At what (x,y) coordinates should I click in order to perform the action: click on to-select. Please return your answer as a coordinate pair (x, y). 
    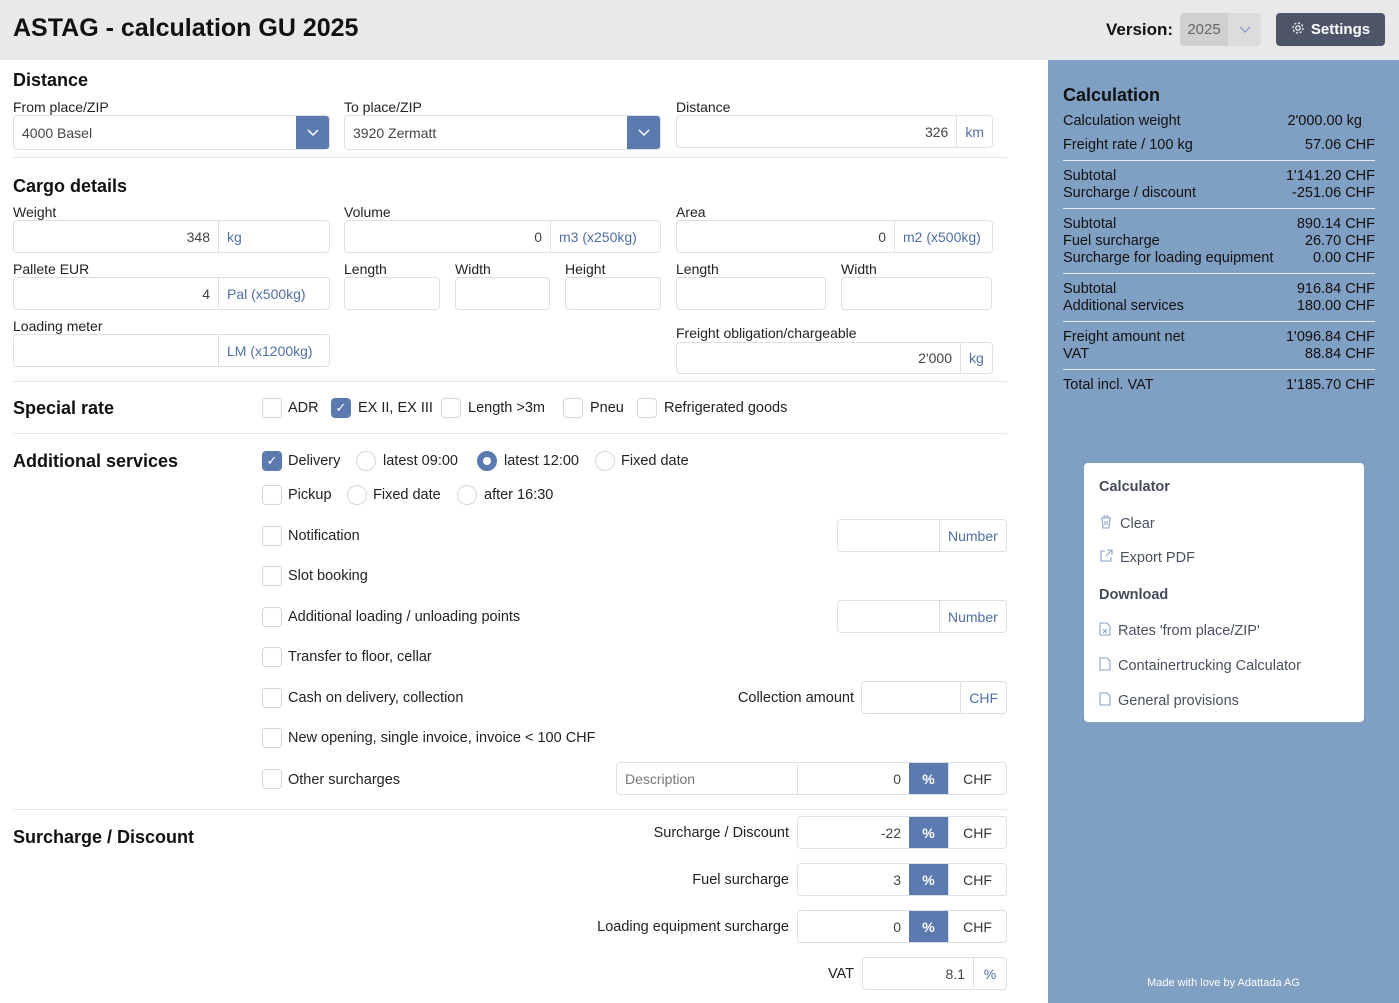
    Looking at the image, I should click on (502, 132).